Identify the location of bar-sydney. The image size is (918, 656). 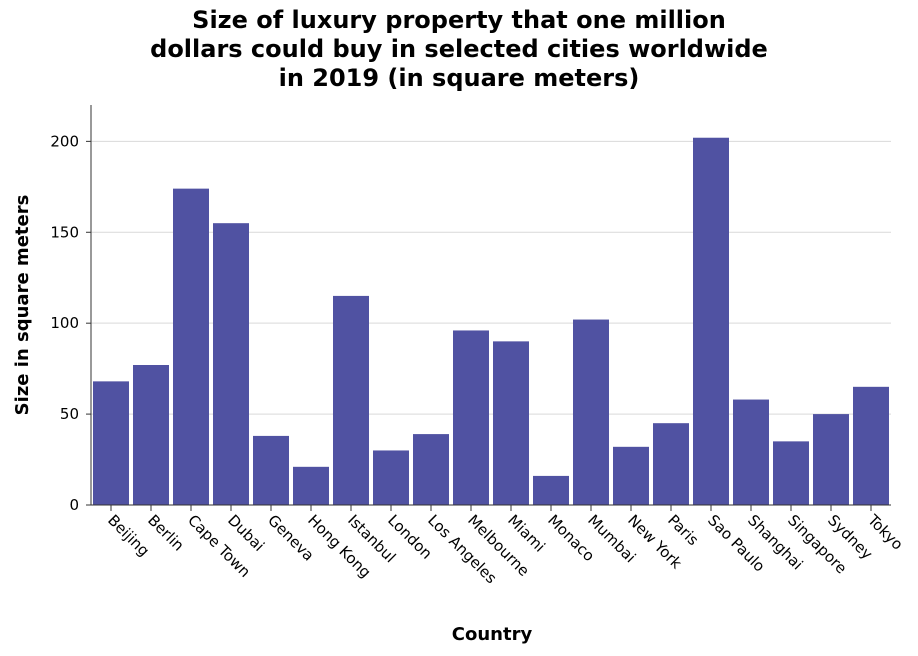
(831, 459).